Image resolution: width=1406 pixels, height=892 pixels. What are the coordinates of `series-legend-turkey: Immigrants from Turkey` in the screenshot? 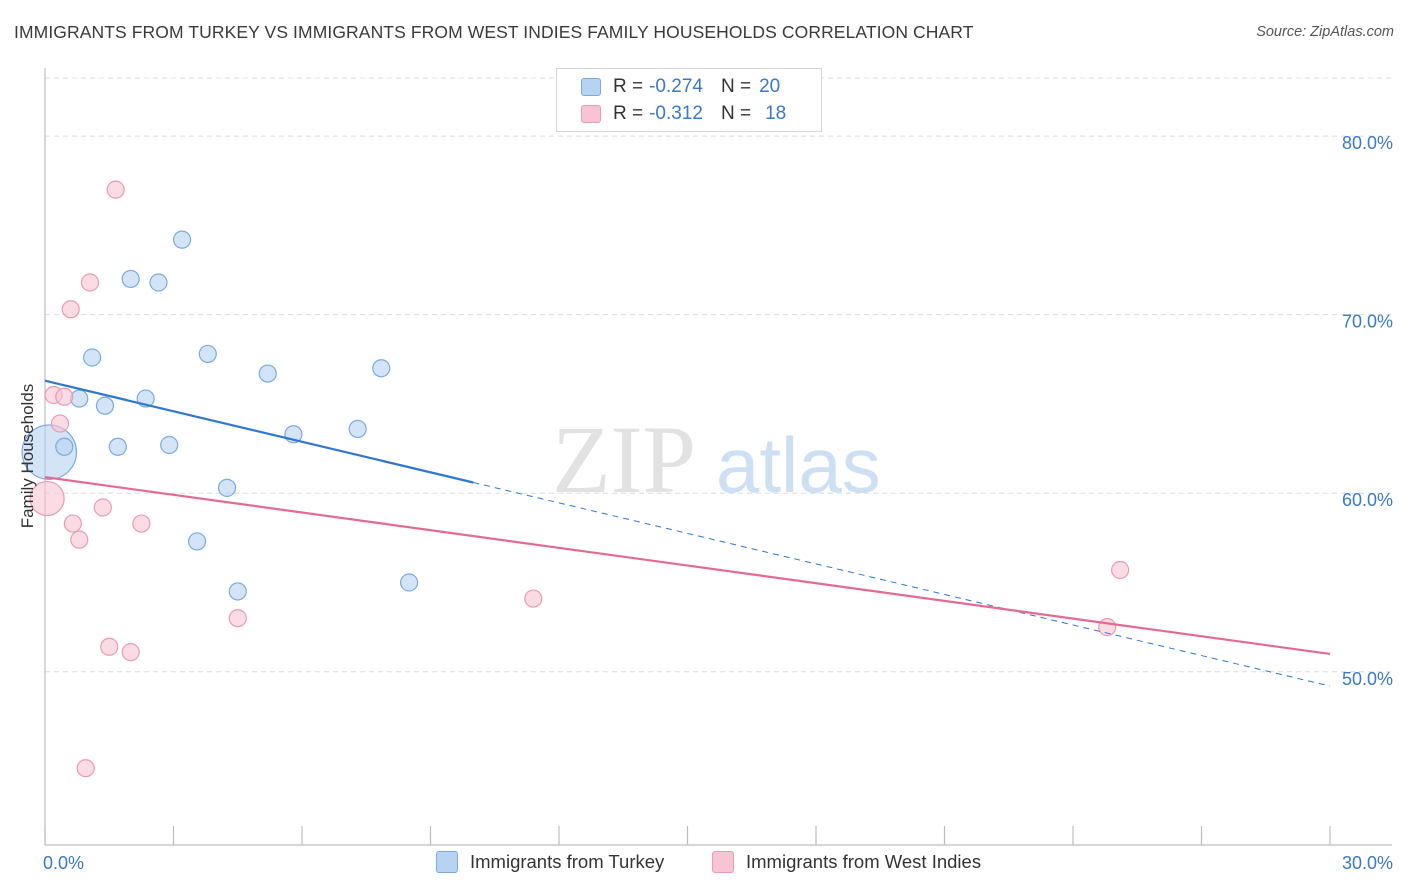 It's located at (550, 862).